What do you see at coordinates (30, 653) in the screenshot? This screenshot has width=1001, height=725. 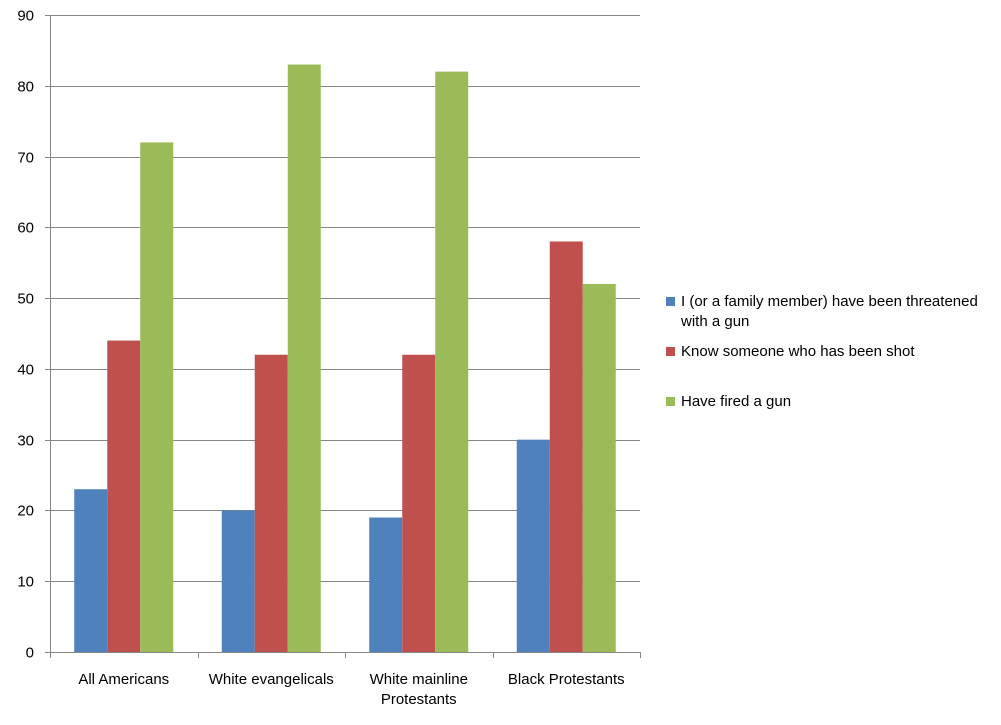 I see `y-tick-label: 0` at bounding box center [30, 653].